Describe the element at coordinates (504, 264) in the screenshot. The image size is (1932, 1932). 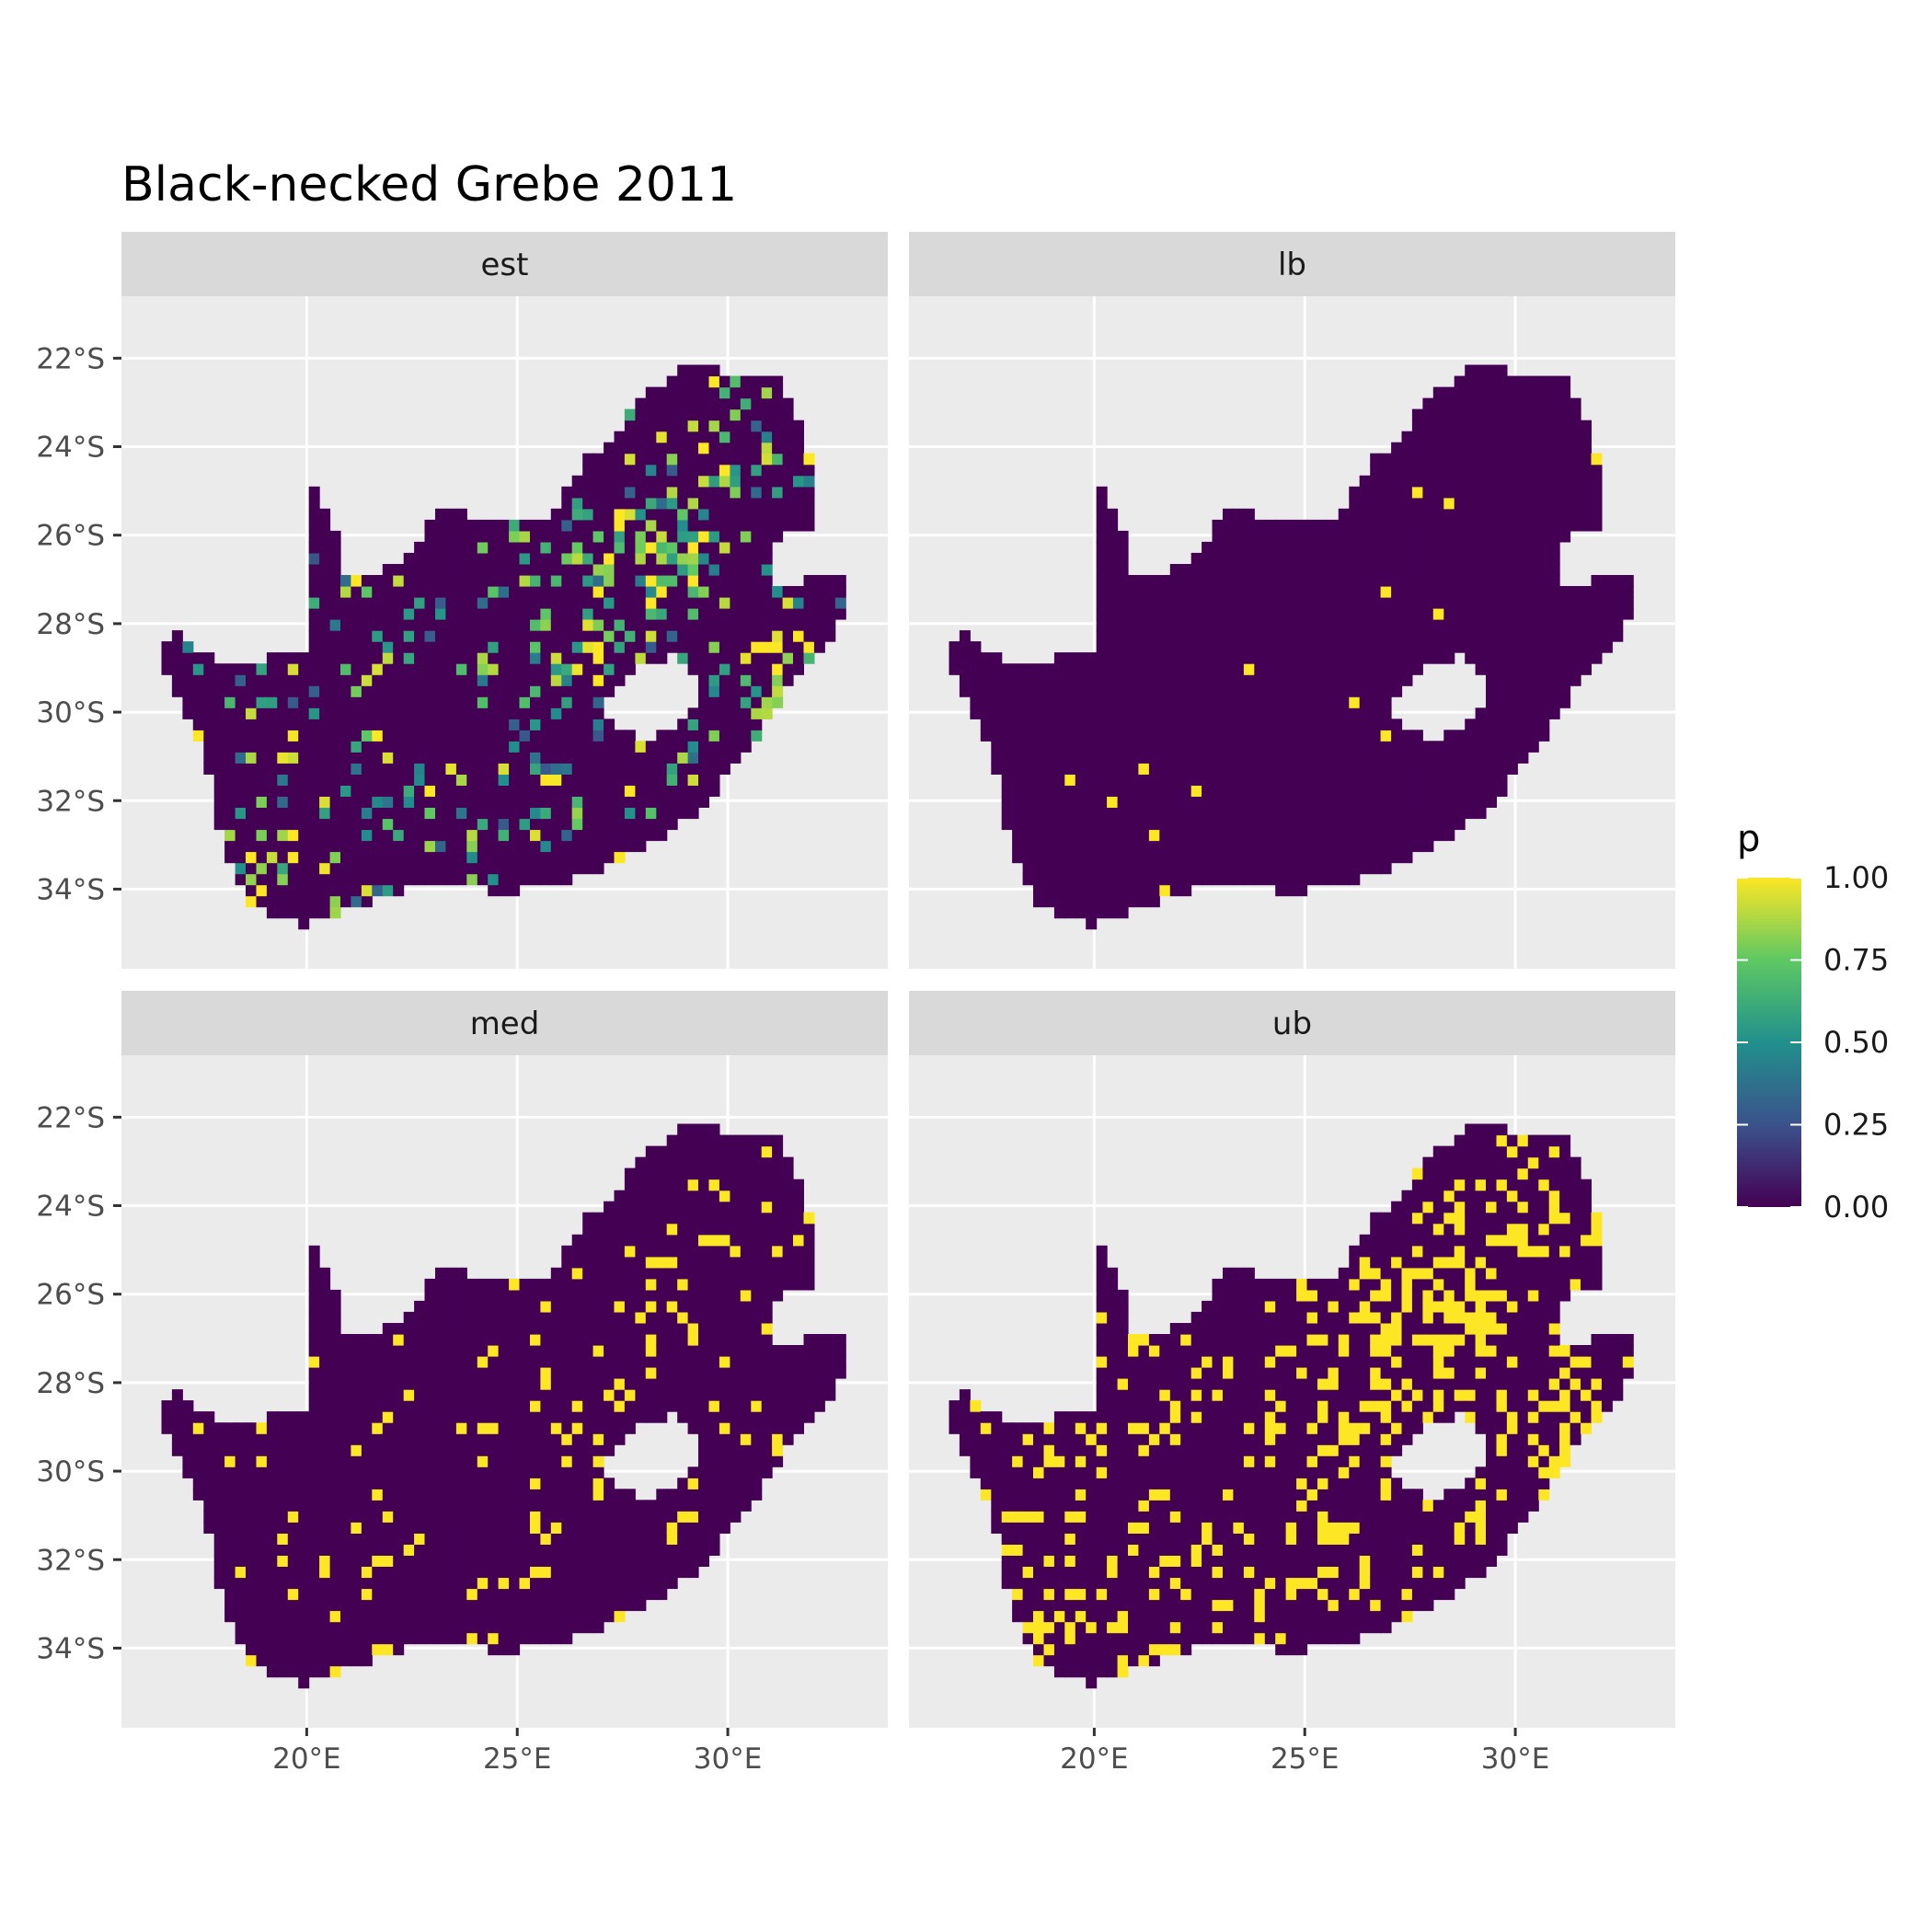
I see `strip-est` at that location.